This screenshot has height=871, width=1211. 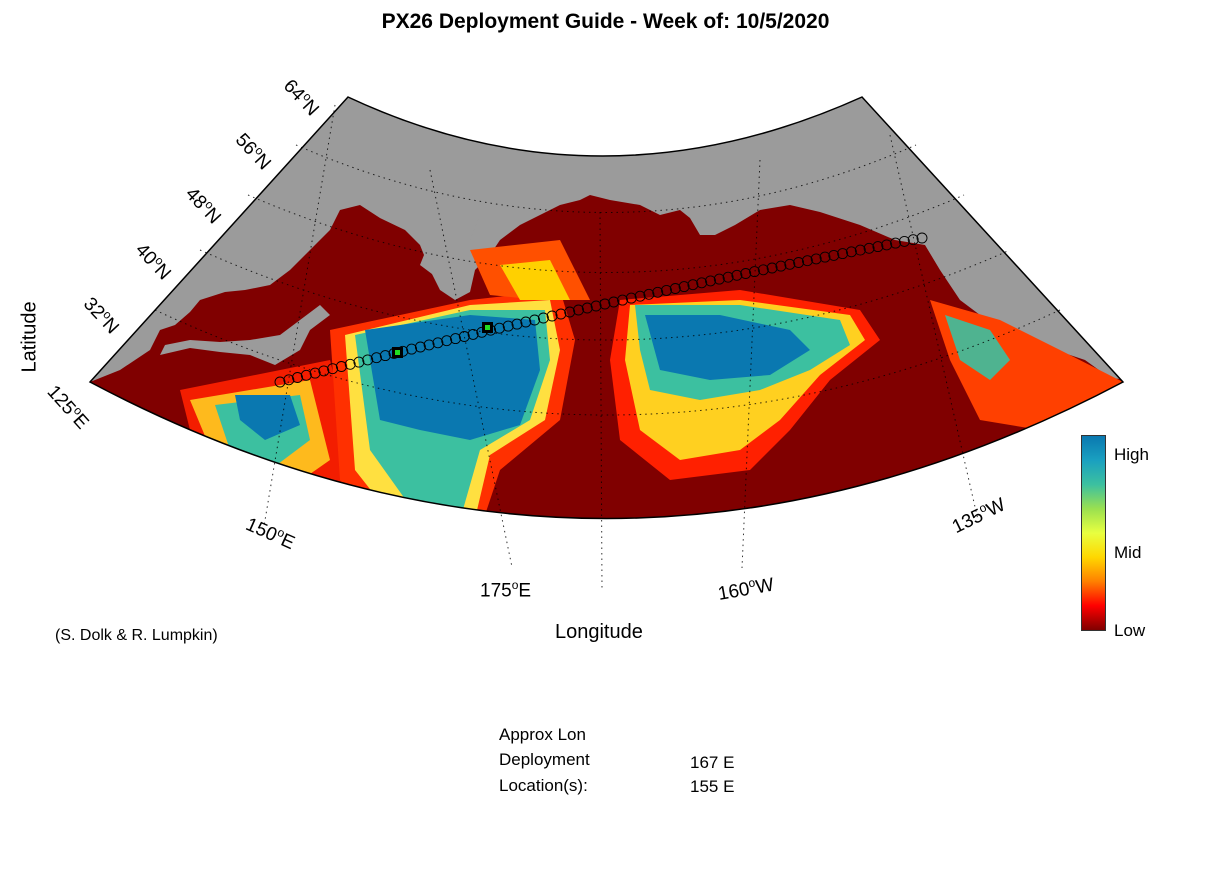 What do you see at coordinates (506, 590) in the screenshot?
I see `lon-tick: 175oE` at bounding box center [506, 590].